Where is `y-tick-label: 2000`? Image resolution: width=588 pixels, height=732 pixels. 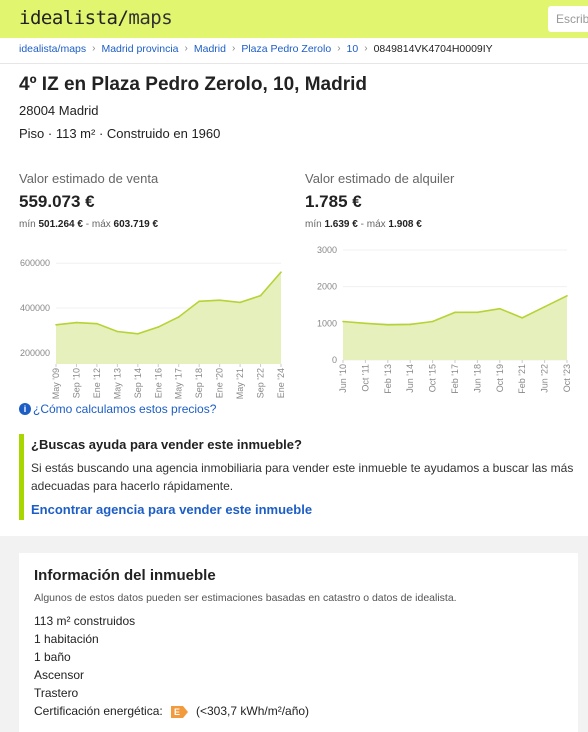
y-tick-label: 2000 is located at coordinates (327, 287).